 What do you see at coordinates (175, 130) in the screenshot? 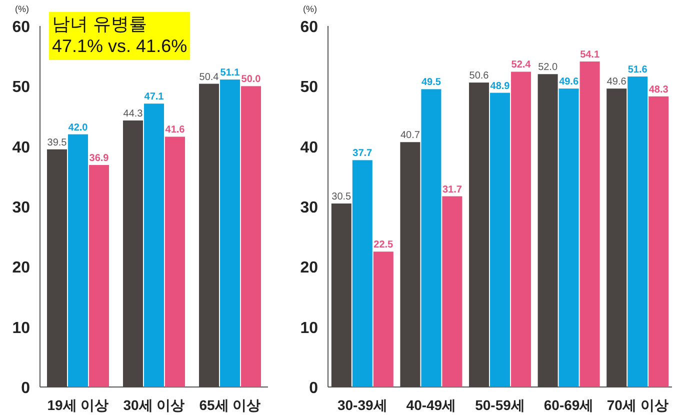
I see `data-label: 41.6` at bounding box center [175, 130].